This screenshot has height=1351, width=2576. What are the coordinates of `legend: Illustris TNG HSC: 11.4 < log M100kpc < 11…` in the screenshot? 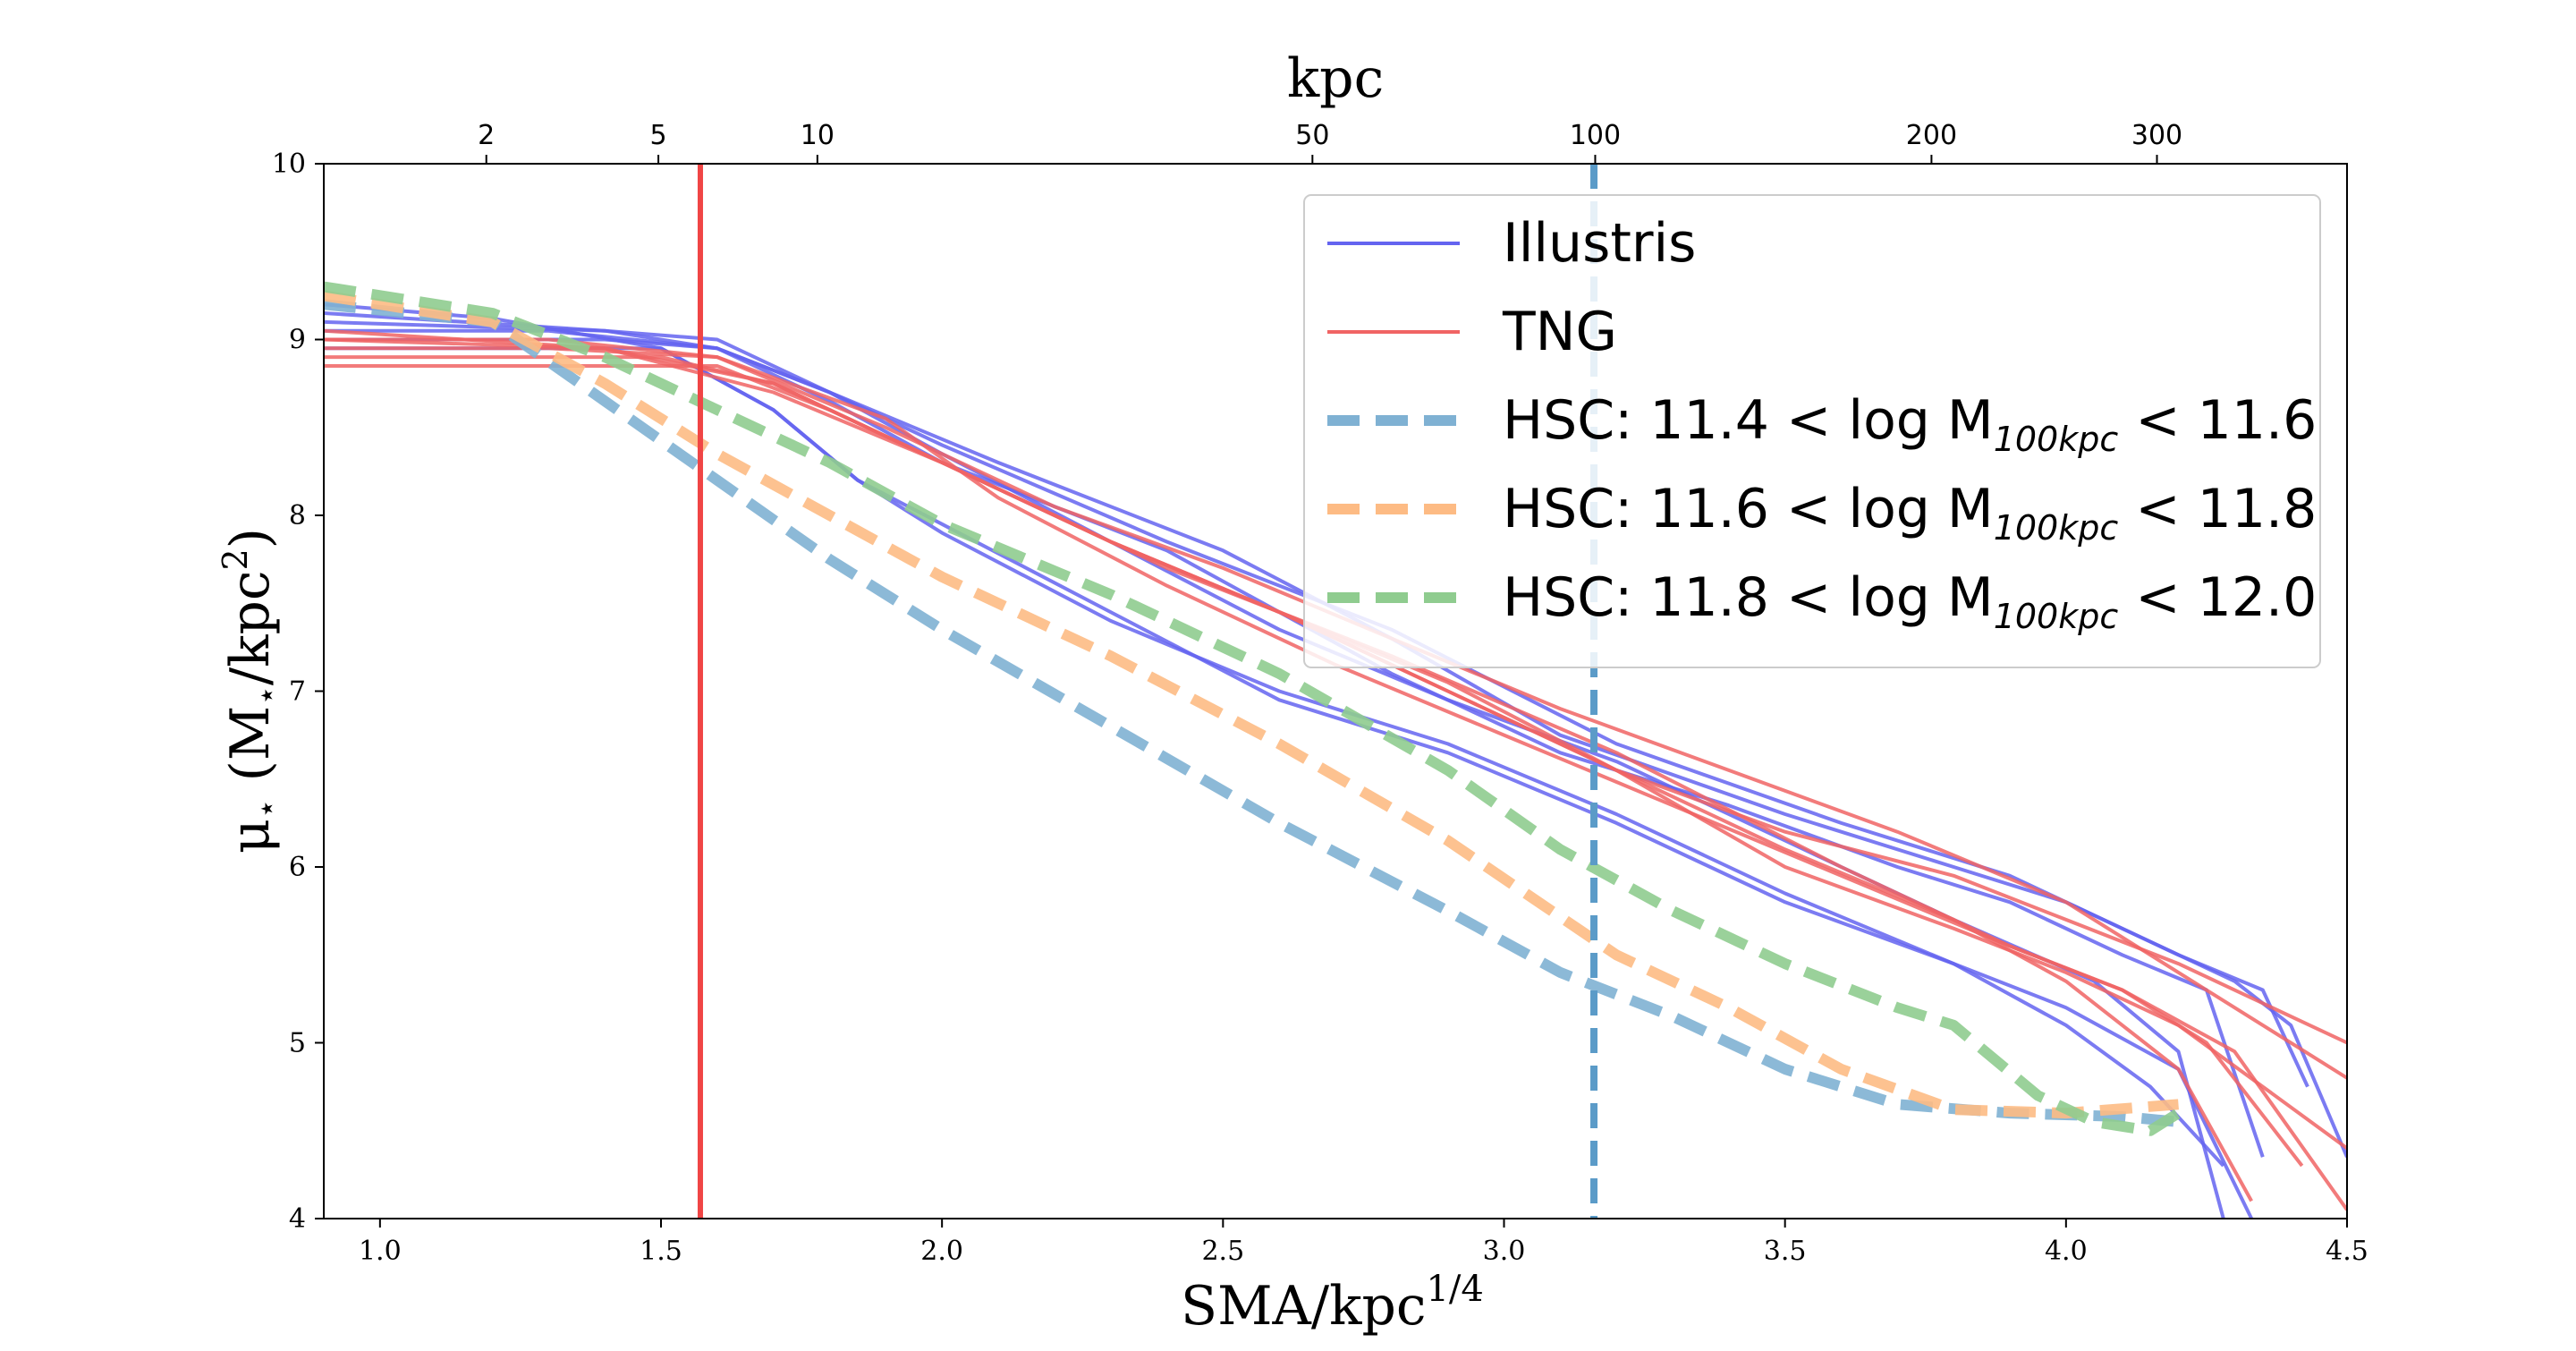 It's located at (1812, 431).